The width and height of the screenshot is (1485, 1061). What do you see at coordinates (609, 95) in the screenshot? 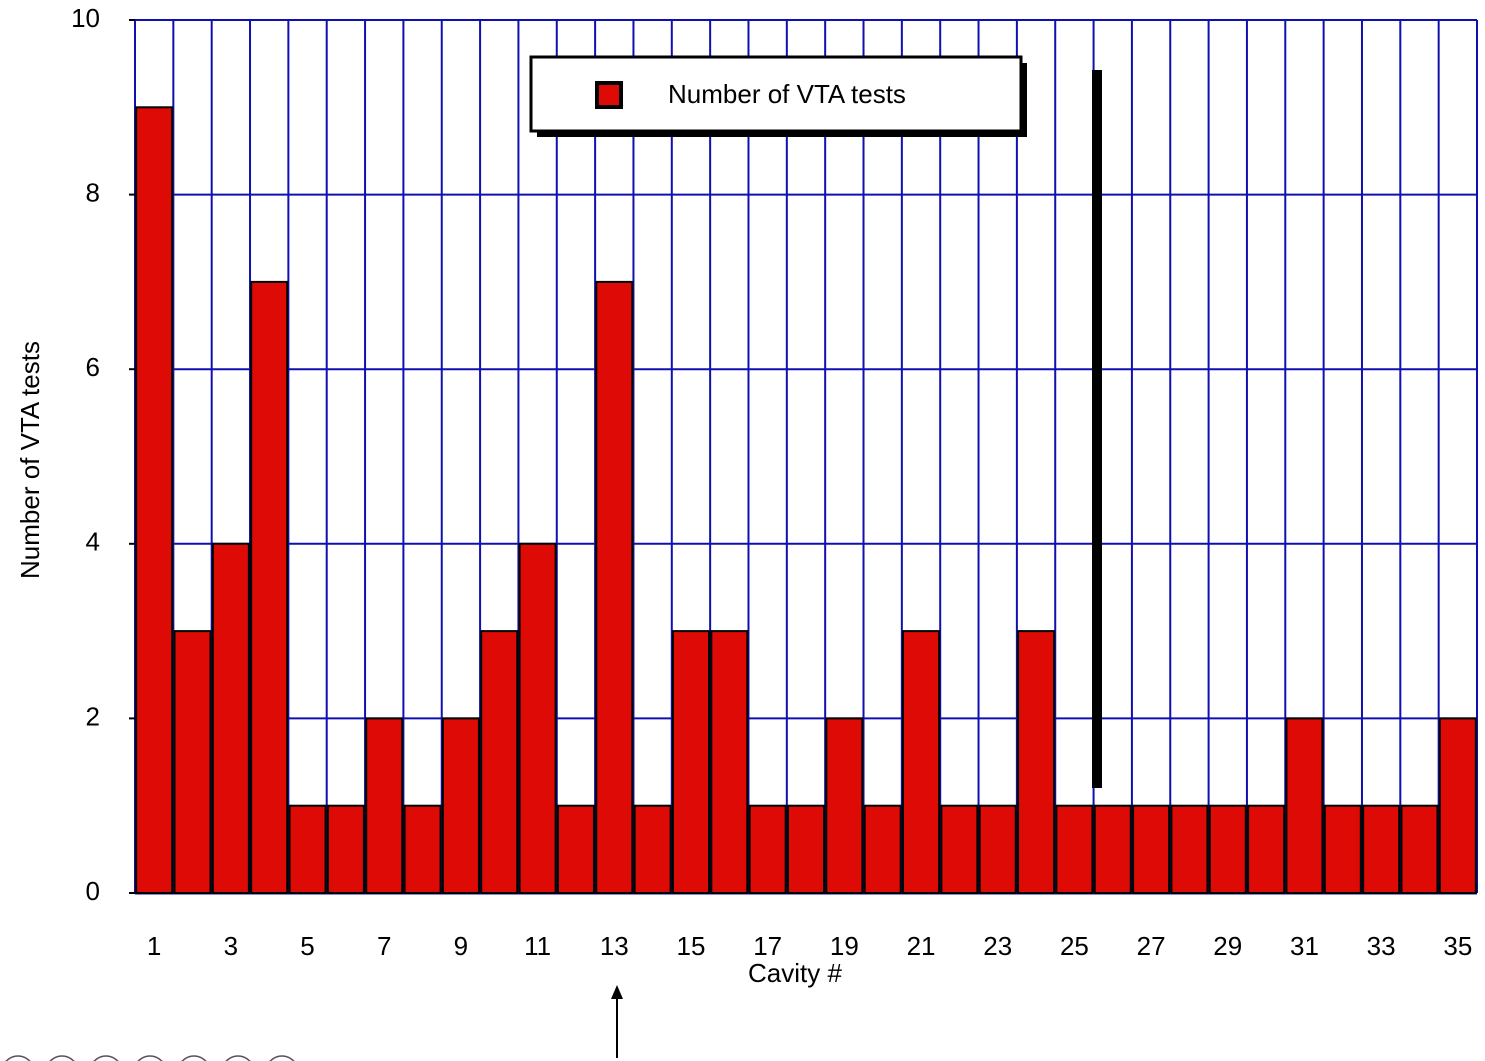
I see `legend-marker` at bounding box center [609, 95].